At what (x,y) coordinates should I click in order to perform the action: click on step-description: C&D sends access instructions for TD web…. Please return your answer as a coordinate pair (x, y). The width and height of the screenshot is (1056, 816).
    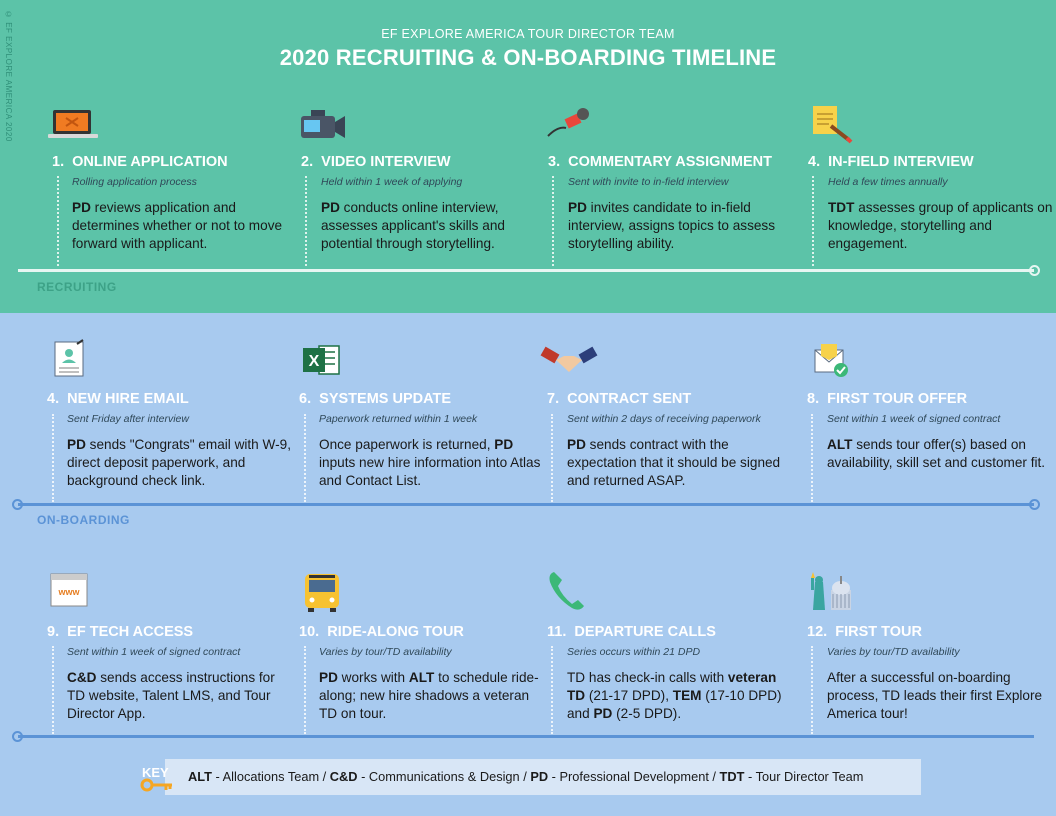
    Looking at the image, I should click on (171, 695).